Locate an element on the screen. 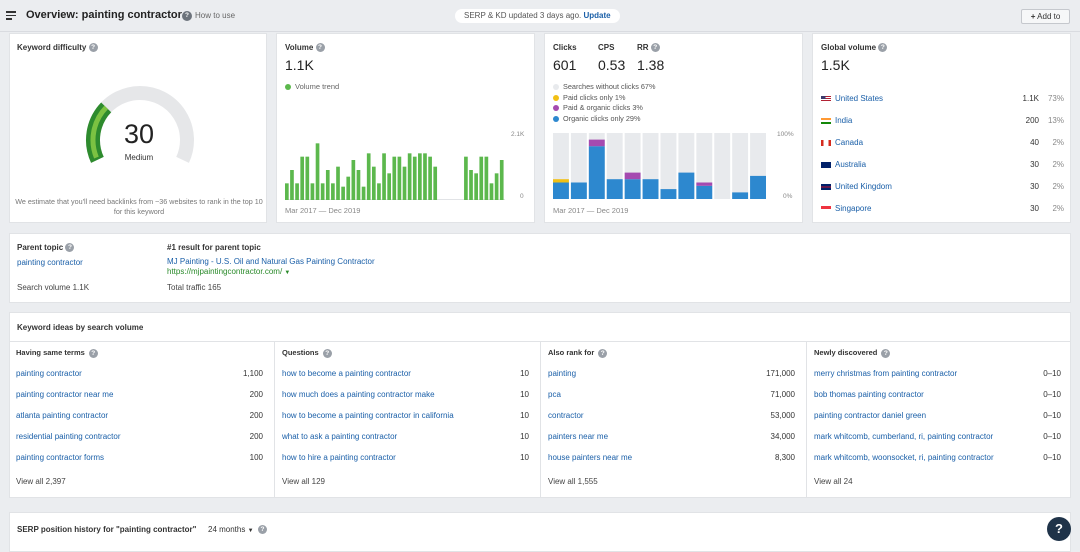 This screenshot has height=552, width=1080. keyword-link: painting contractor daniel green is located at coordinates (870, 415).